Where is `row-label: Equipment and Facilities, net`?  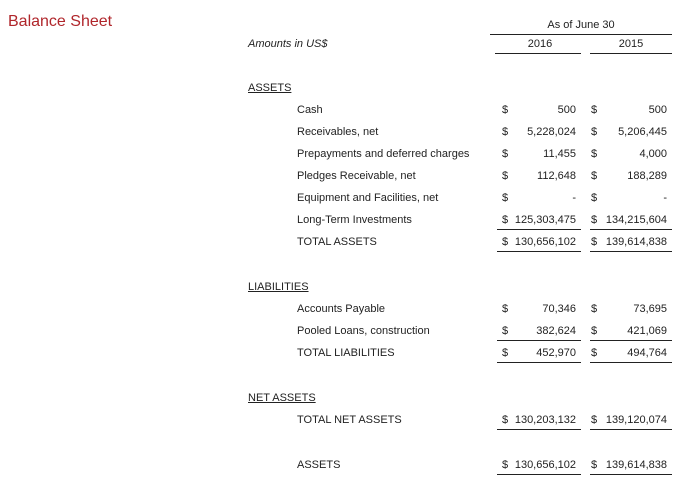 row-label: Equipment and Facilities, net is located at coordinates (368, 198).